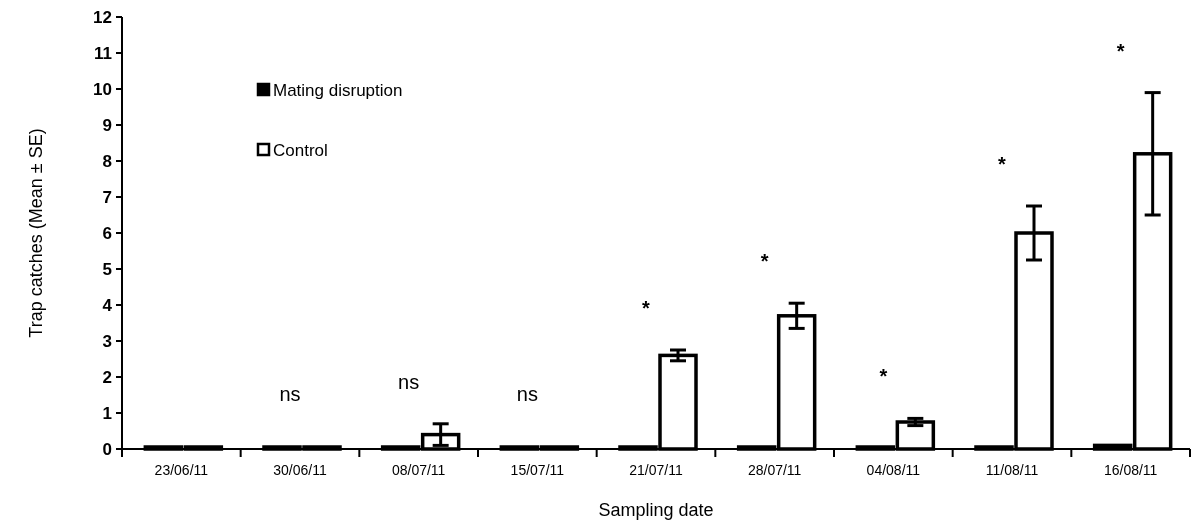 The image size is (1198, 528). I want to click on x-tick-label: 28/07/11, so click(774, 470).